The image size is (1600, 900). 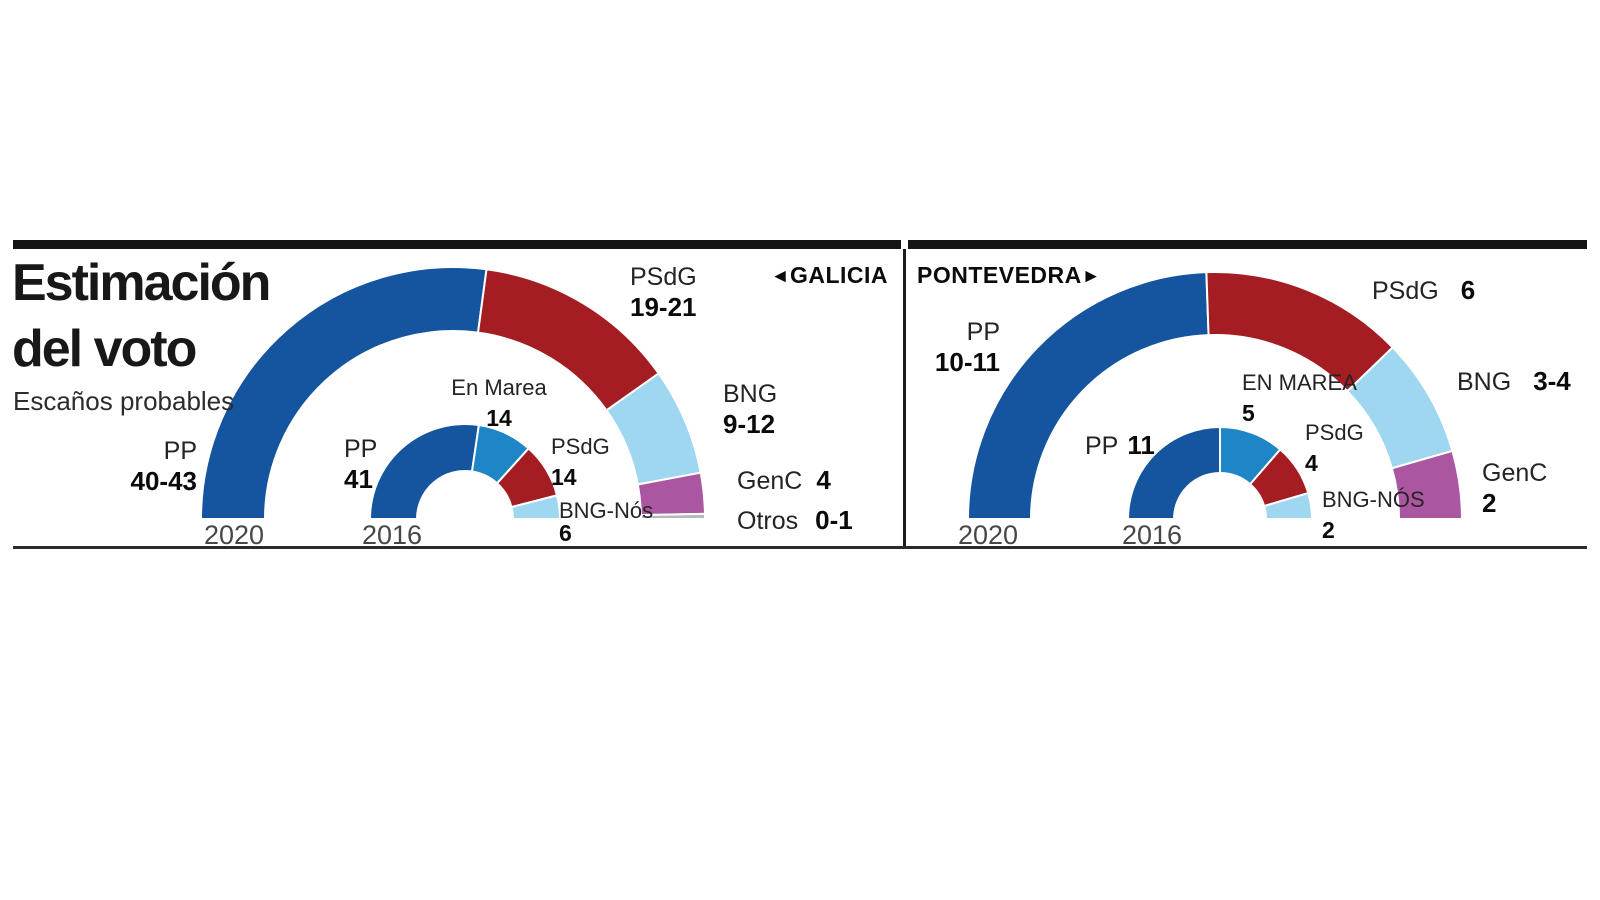 I want to click on label-pontevedra2016-psdg: PSdG 4, so click(x=1334, y=448).